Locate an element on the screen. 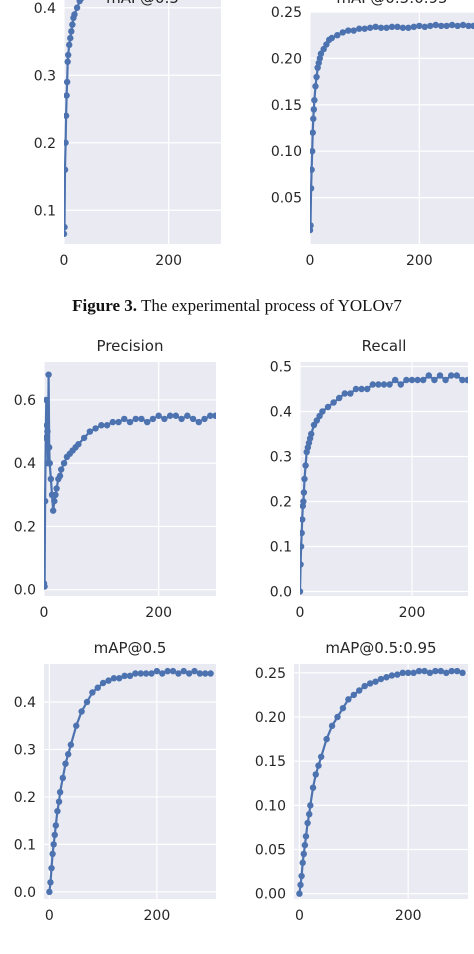 The height and width of the screenshot is (954, 474). series-group is located at coordinates (384, 483).